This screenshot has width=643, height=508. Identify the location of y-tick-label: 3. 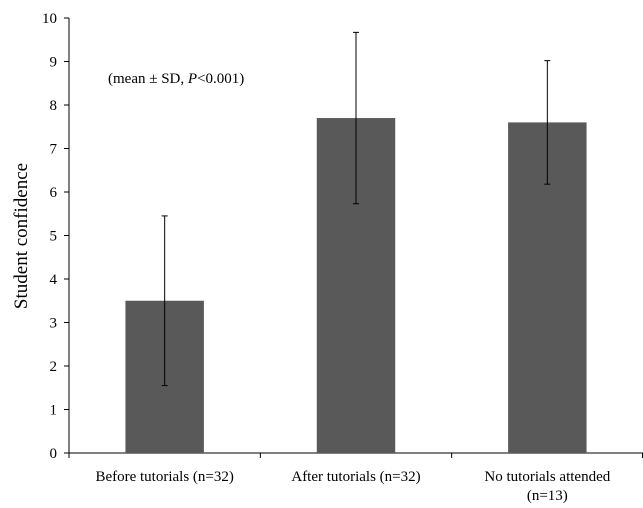
(54, 324).